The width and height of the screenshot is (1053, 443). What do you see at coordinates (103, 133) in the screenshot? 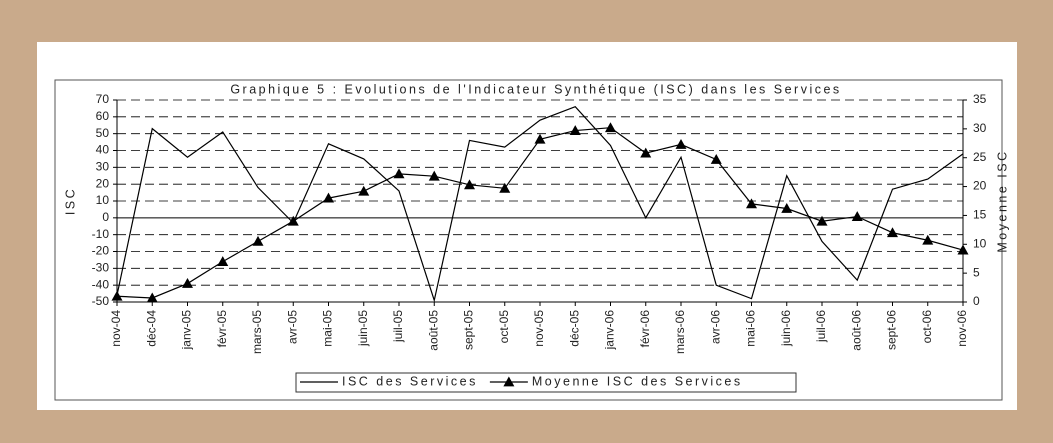
I see `y-tick-label: 50` at bounding box center [103, 133].